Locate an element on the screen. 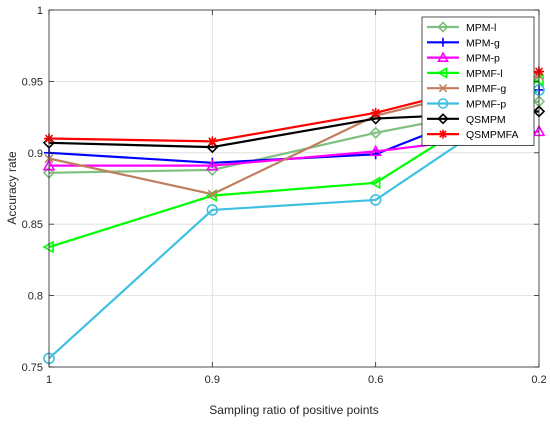  y-tick-label: 1 is located at coordinates (40, 11).